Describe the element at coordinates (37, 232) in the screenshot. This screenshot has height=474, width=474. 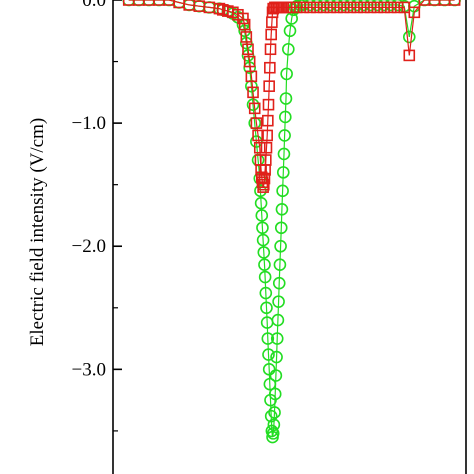
I see `y-axis-label: Electric field intensity (V/cm)` at that location.